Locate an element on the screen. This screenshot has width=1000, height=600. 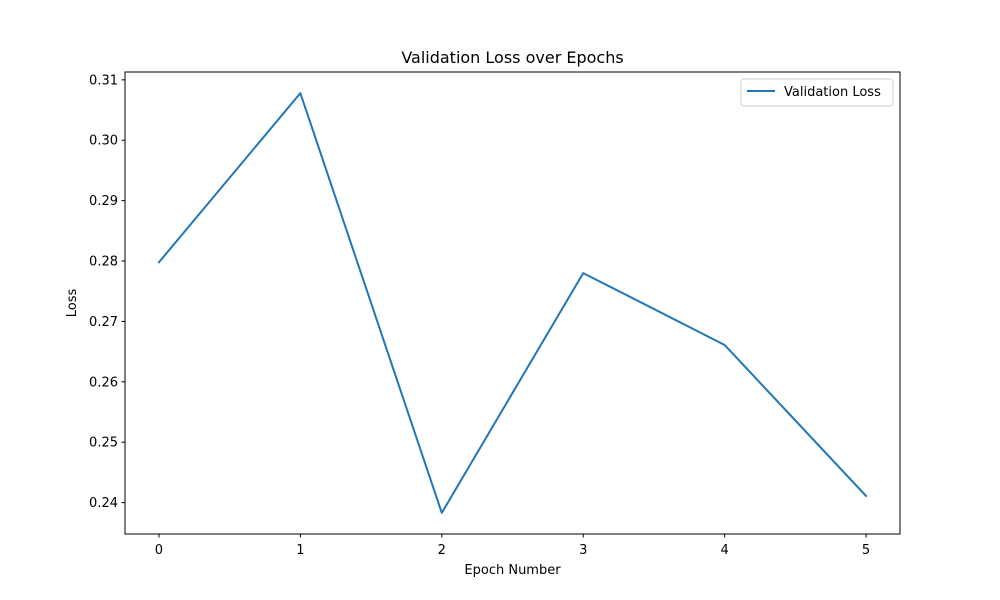
y-tick-label: 0.28 is located at coordinates (103, 262).